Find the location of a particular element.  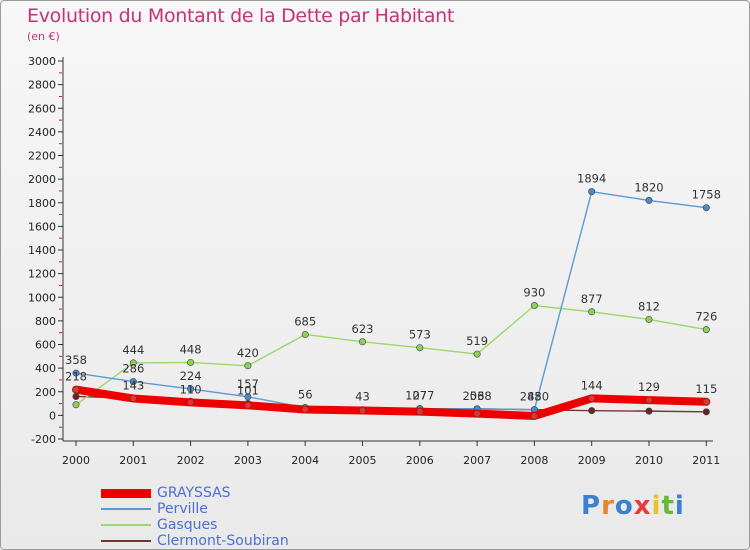

x-tick-label: 2006 is located at coordinates (420, 460).